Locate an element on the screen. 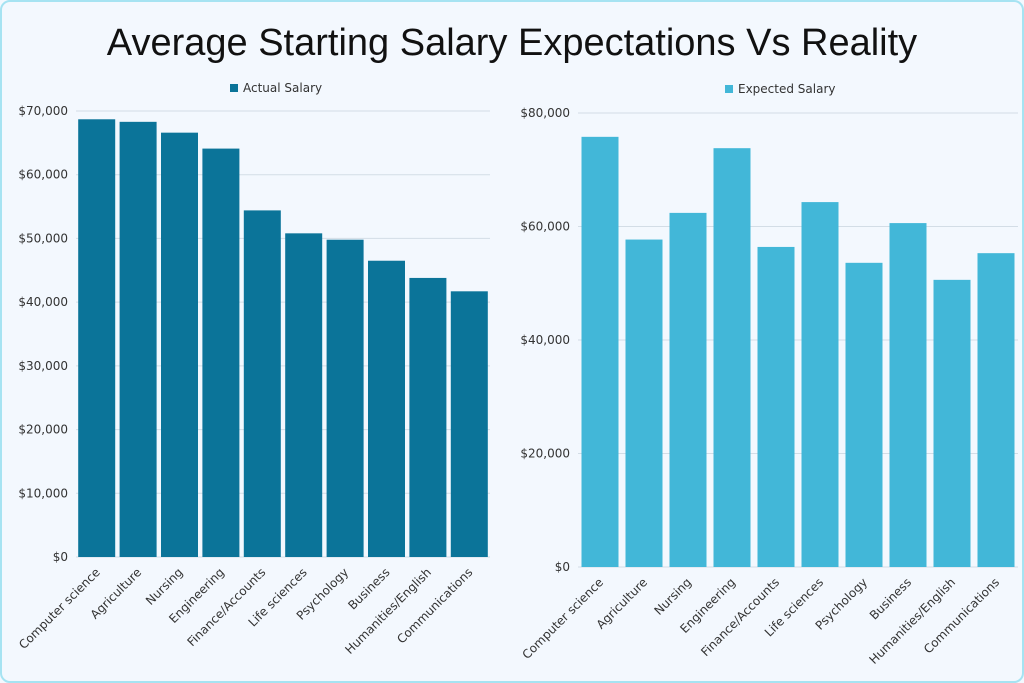  y-tick-label: $80,000 is located at coordinates (545, 113).